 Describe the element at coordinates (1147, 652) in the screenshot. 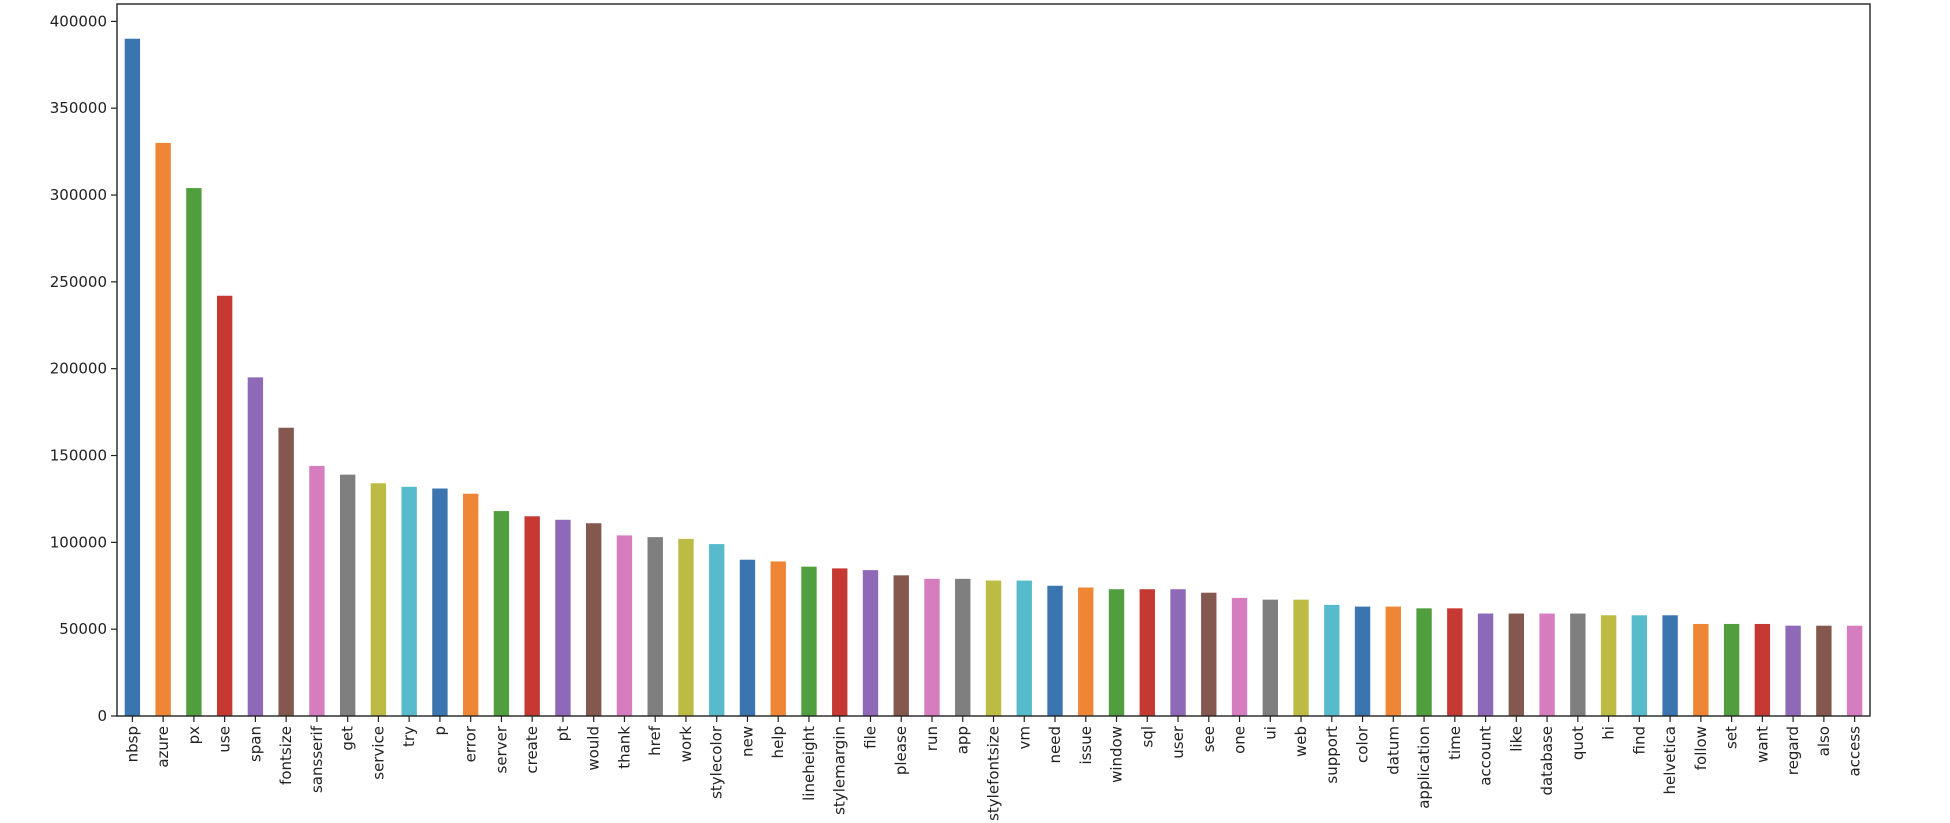

I see `bar-sql` at that location.